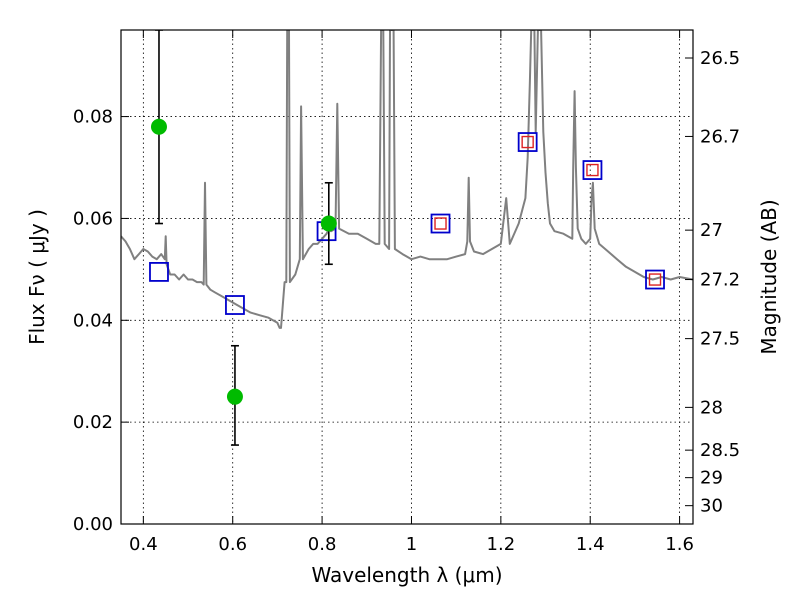 This screenshot has height=600, width=800. What do you see at coordinates (769, 276) in the screenshot?
I see `right-axis-title: Magnitude (AB)` at bounding box center [769, 276].